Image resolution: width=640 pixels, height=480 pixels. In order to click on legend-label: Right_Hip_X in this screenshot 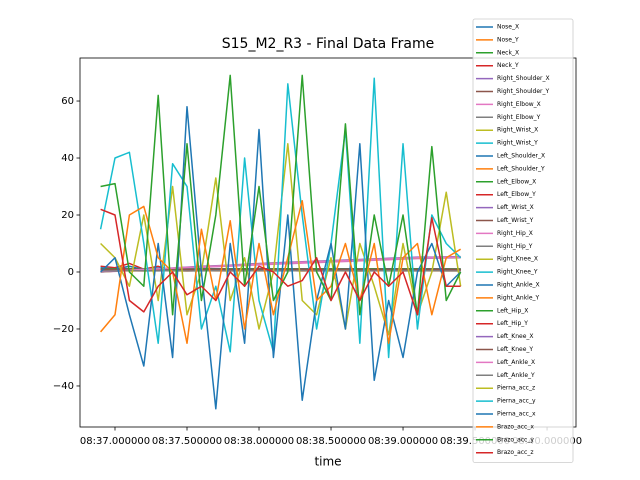, I will do `click(515, 233)`.